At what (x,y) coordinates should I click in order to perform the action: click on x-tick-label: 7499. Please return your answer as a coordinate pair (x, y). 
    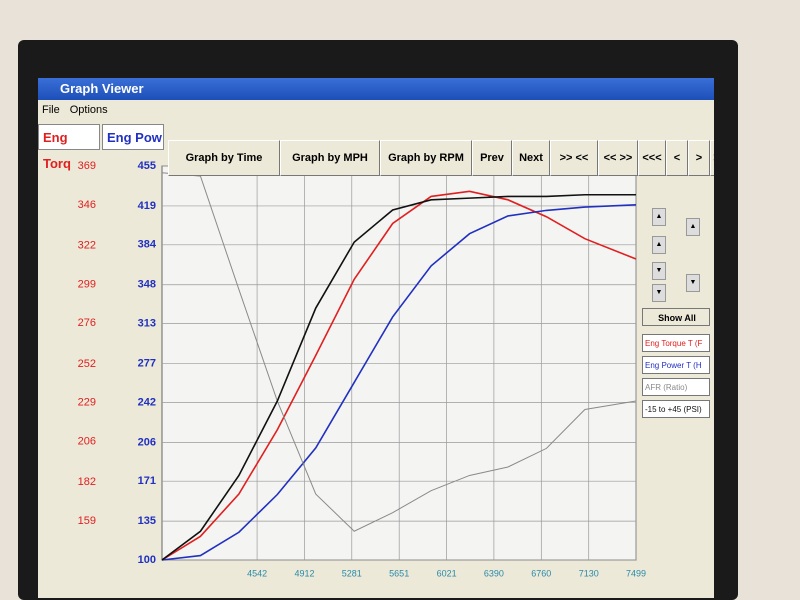
    Looking at the image, I should click on (636, 573).